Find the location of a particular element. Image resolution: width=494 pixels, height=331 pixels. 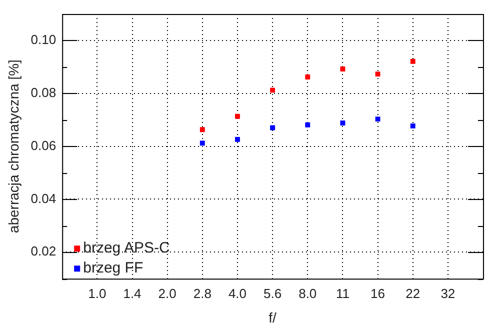

x-tick-label: 1.4 is located at coordinates (132, 293).